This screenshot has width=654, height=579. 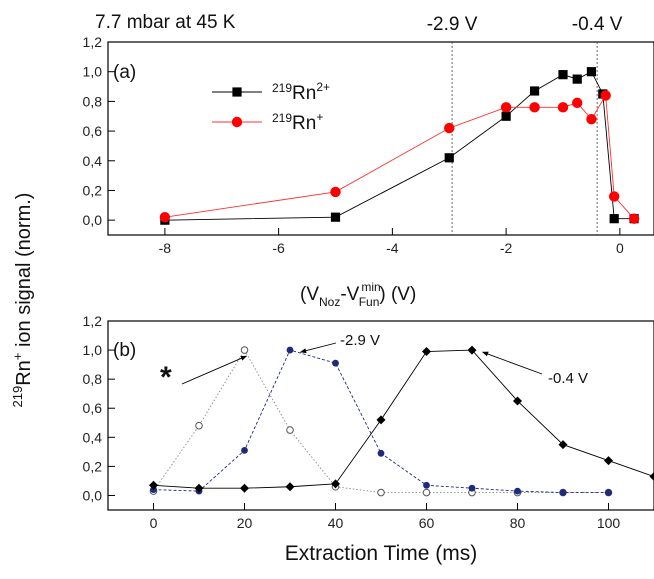 What do you see at coordinates (609, 523) in the screenshot?
I see `panel-b-xtick-label: 100` at bounding box center [609, 523].